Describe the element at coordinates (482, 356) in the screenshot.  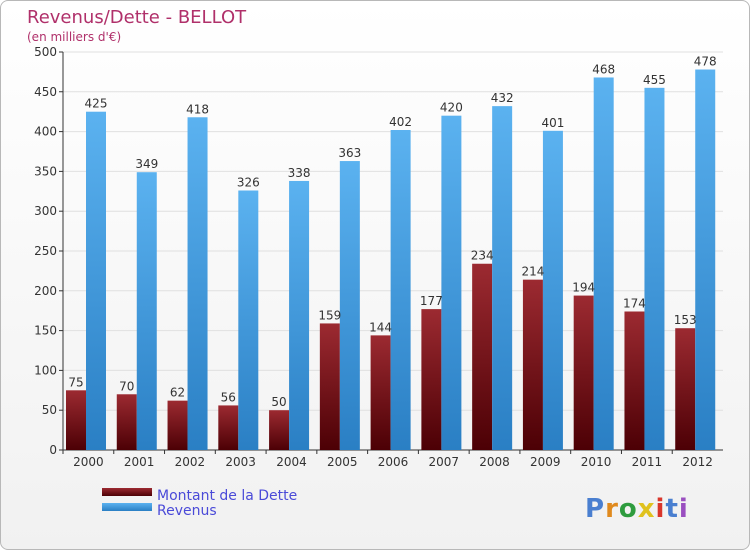
I see `bar-debt-2008` at that location.